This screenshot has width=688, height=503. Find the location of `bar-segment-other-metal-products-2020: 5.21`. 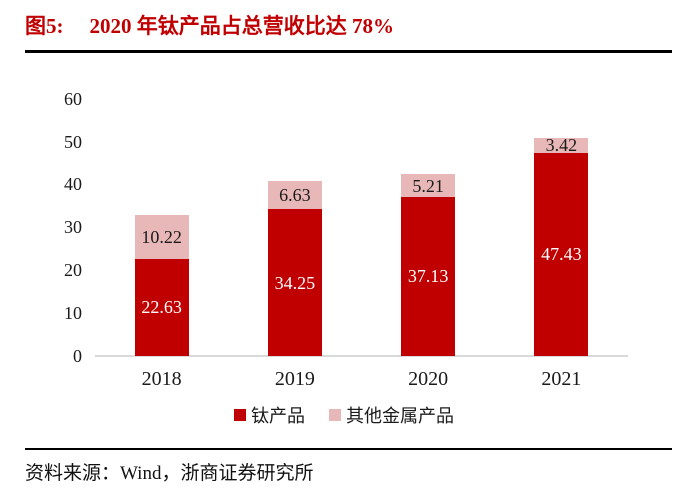

bar-segment-other-metal-products-2020: 5.21 is located at coordinates (428, 185).